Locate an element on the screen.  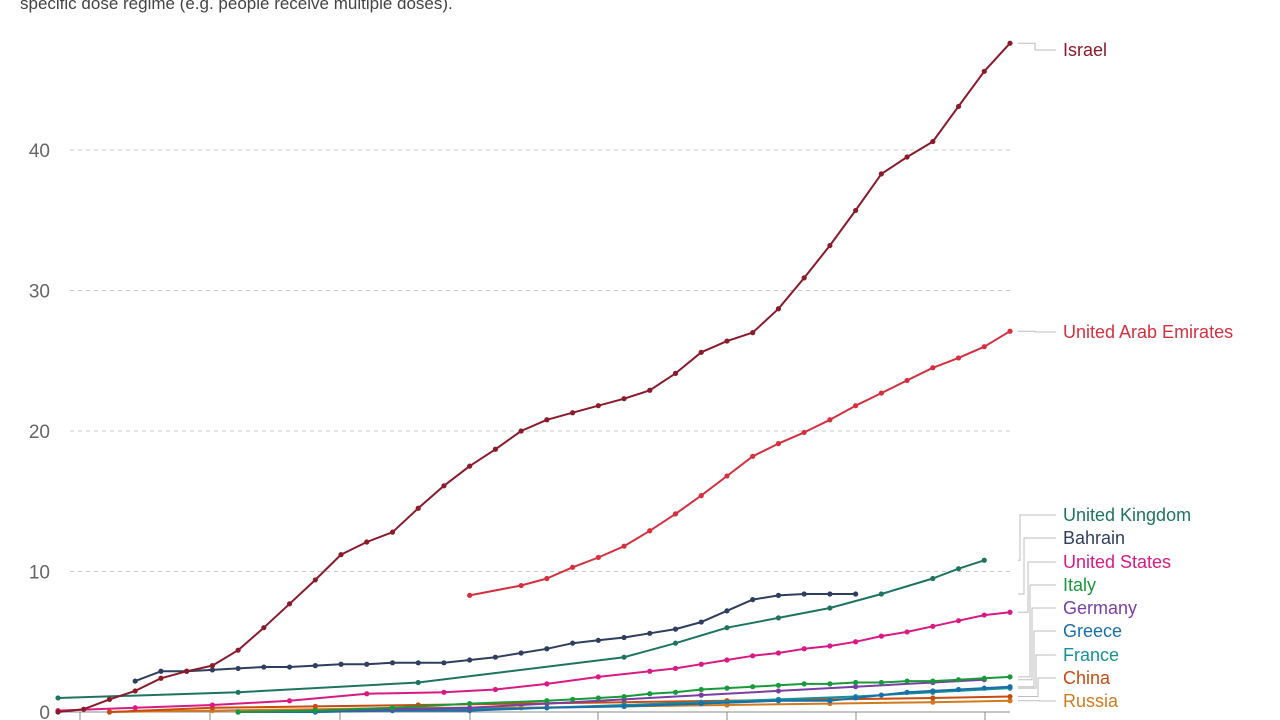
leader-line-germany is located at coordinates (1037, 644).